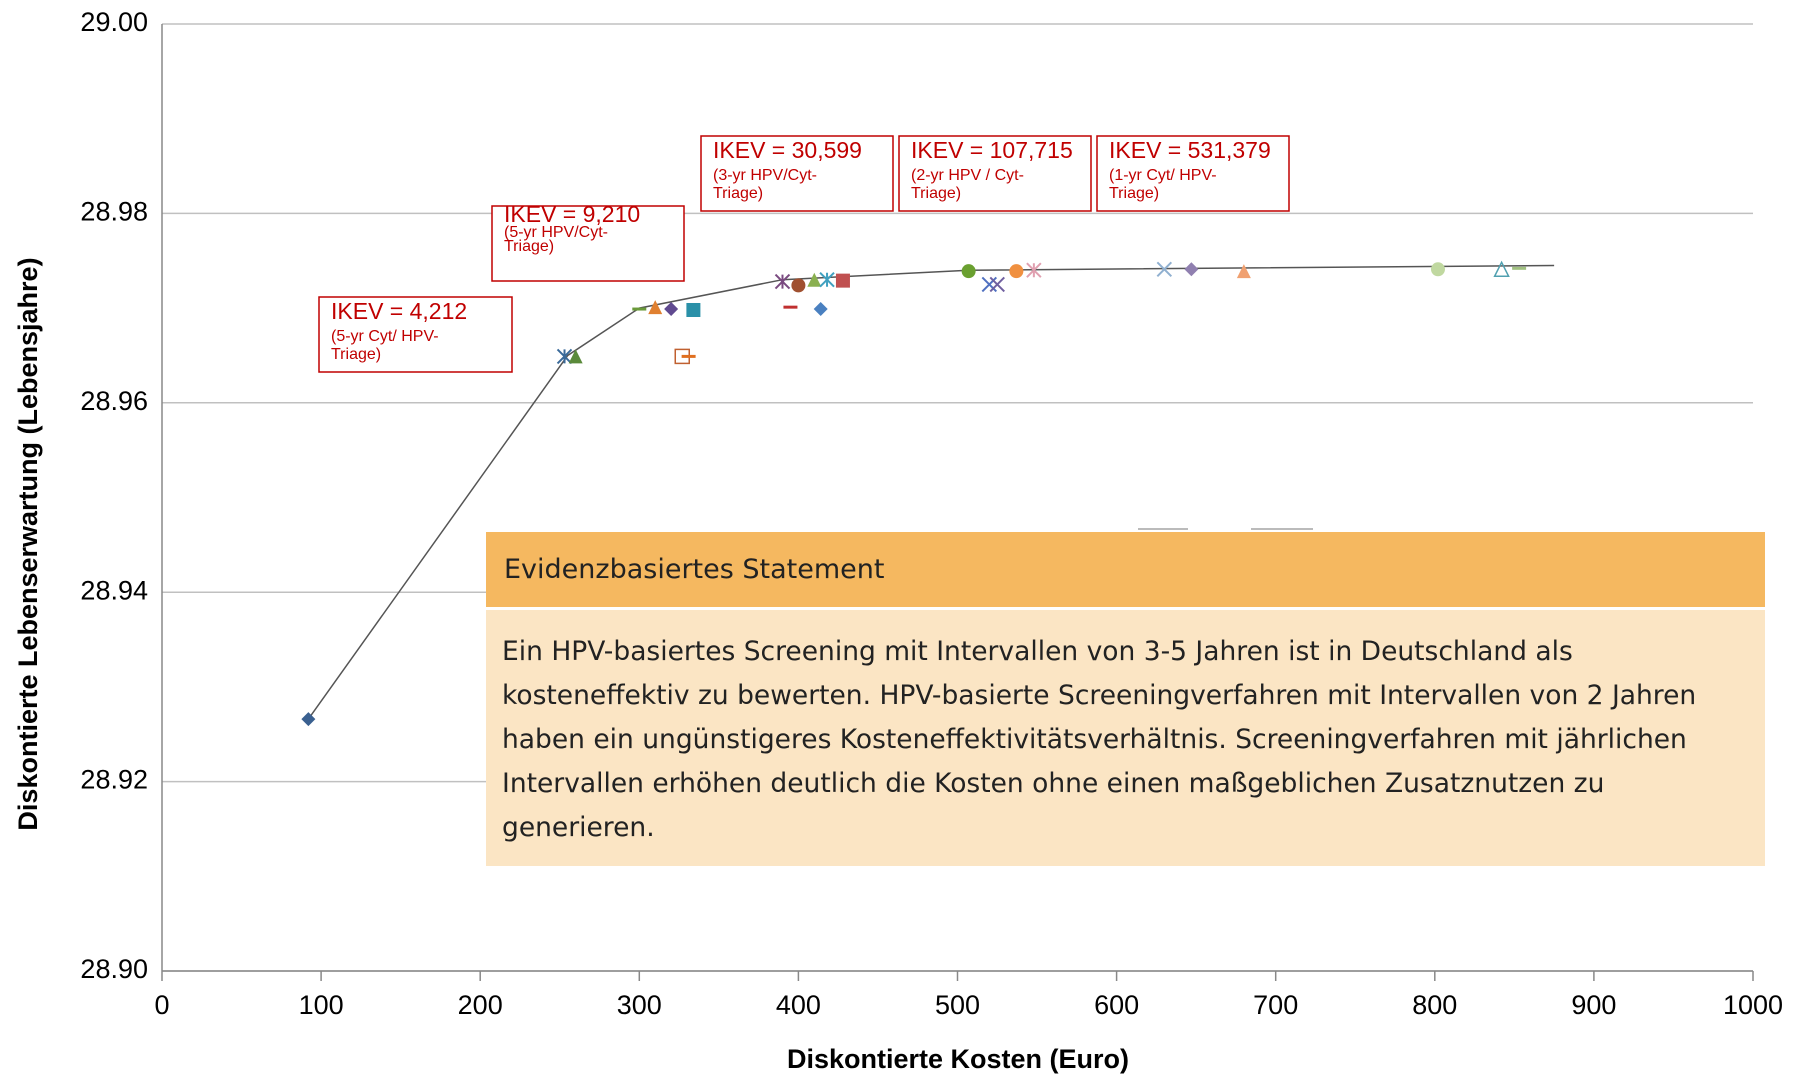 This screenshot has width=1798, height=1076. Describe the element at coordinates (639, 1005) in the screenshot. I see `x-tick-label: 300` at that location.